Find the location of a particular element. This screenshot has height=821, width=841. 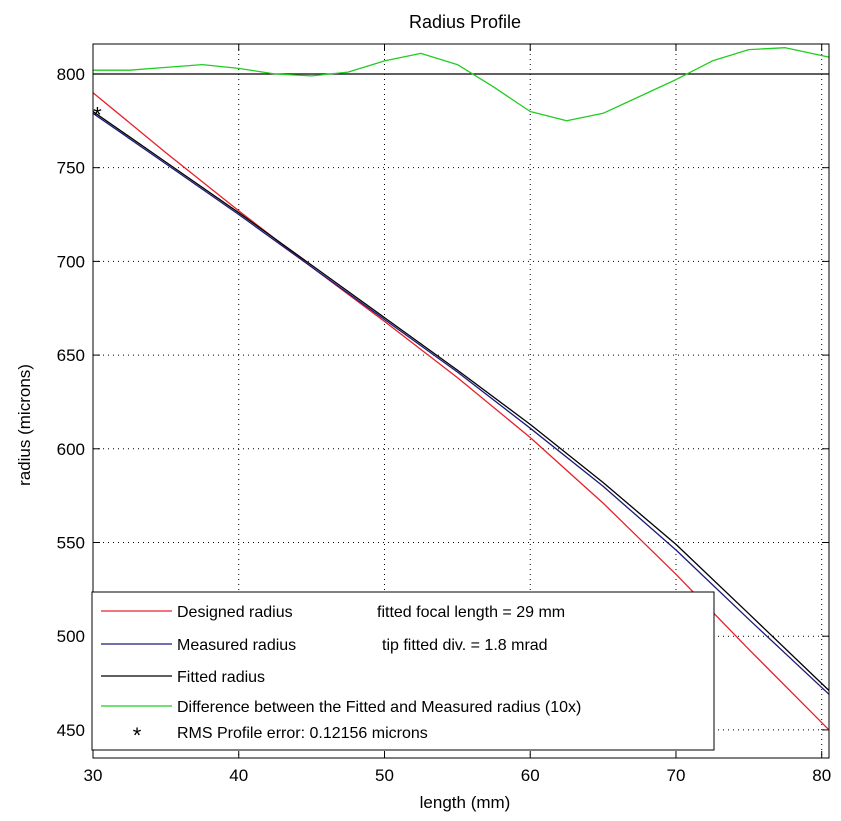

y-tick-label: 650 is located at coordinates (71, 355).